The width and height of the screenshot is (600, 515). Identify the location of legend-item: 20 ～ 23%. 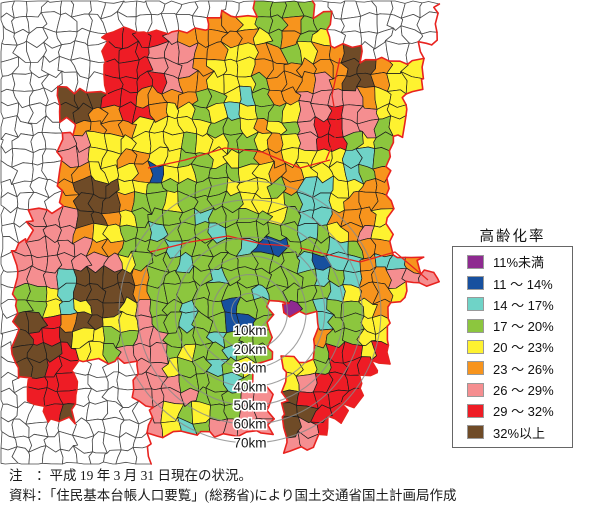
(518, 346).